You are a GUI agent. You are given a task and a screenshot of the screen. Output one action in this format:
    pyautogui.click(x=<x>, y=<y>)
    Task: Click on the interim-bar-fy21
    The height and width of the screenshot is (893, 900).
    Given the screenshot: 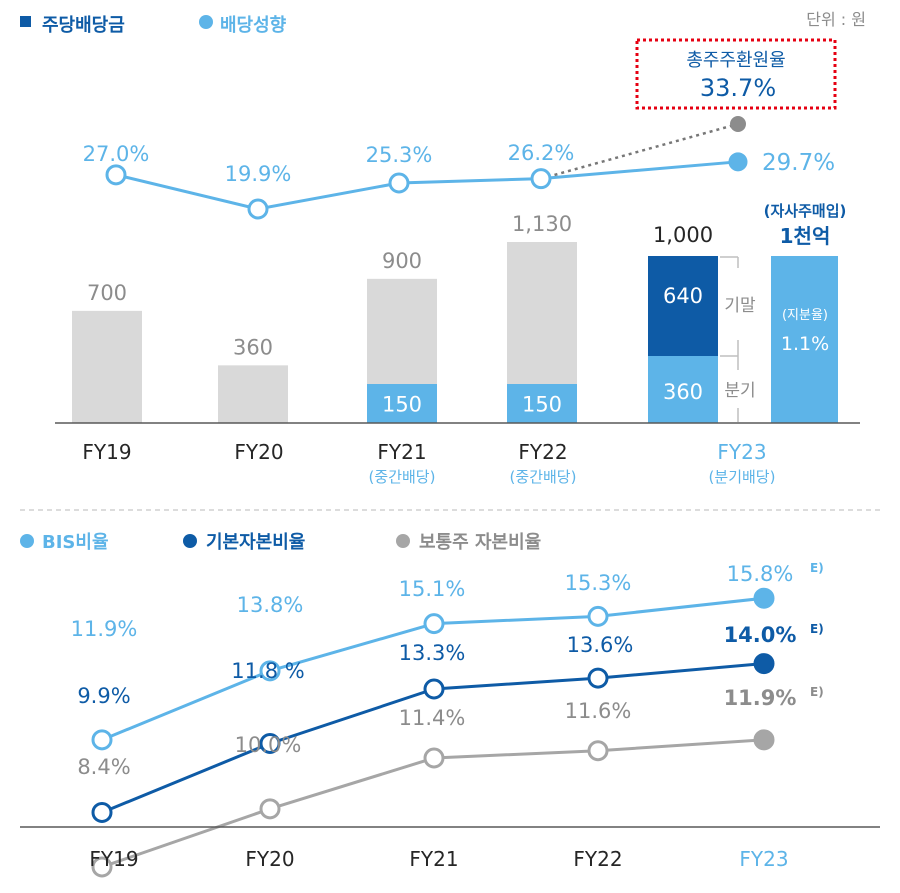 What is the action you would take?
    pyautogui.click(x=402, y=403)
    